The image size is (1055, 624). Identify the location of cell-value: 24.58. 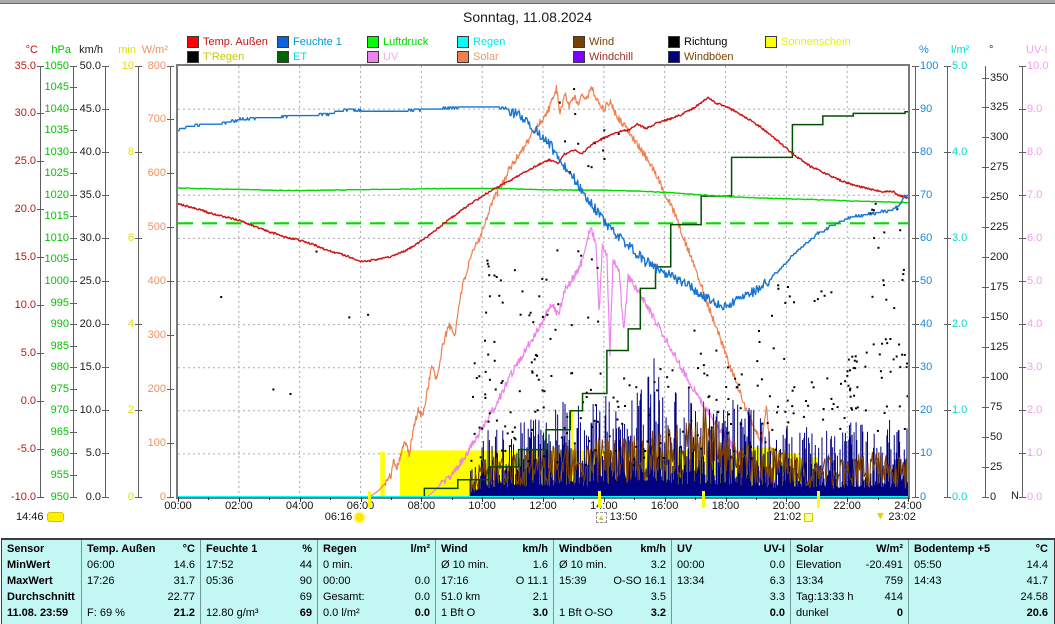
(1034, 597).